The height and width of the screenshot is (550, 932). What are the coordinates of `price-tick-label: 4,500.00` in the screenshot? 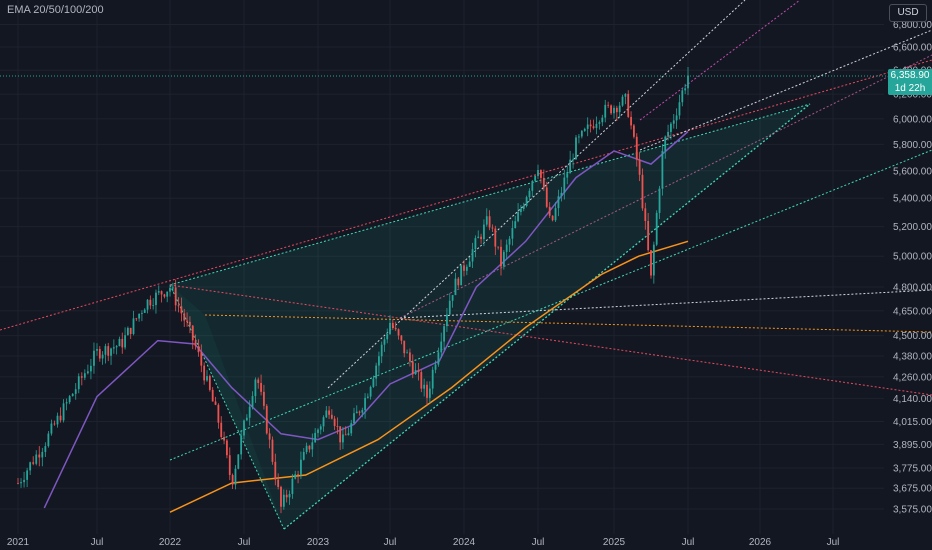 It's located at (912, 336).